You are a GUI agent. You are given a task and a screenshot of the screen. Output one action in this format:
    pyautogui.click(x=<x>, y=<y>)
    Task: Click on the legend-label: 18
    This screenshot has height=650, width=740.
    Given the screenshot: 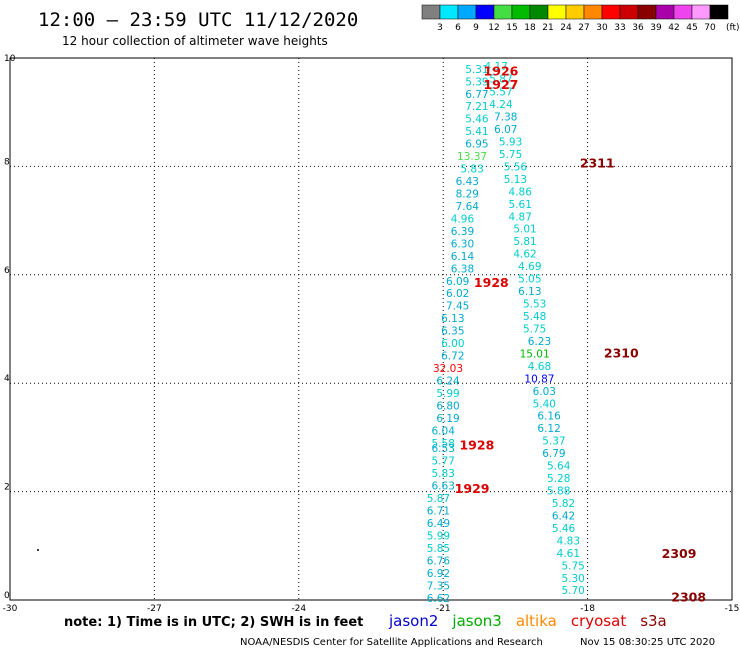 What is the action you would take?
    pyautogui.click(x=530, y=28)
    